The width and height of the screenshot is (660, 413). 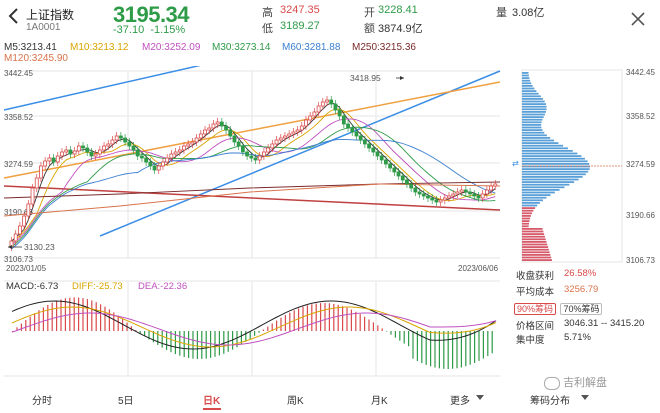 I want to click on y-axis-label: 3442.45, so click(x=18, y=73).